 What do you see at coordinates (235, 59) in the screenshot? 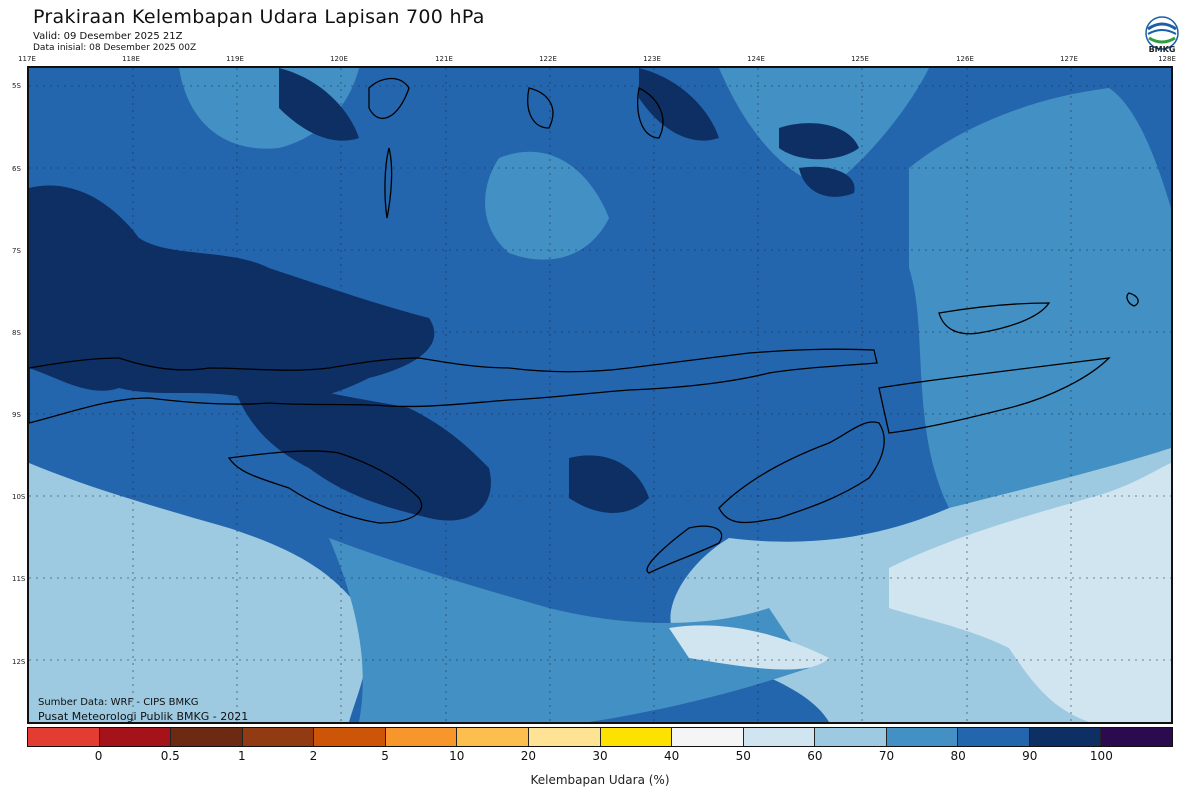
I see `lon-label: 119E` at bounding box center [235, 59].